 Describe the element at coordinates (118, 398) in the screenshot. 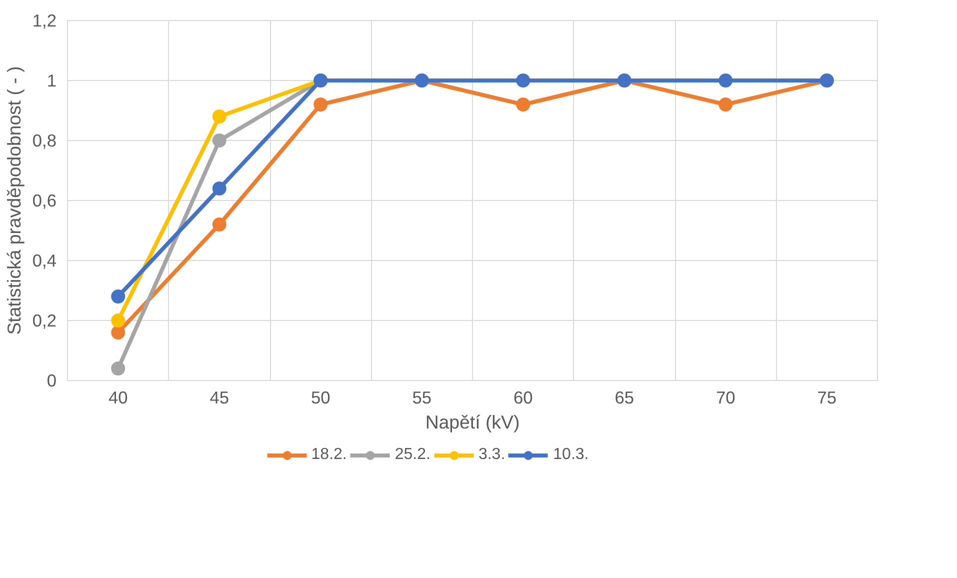

I see `x-tick-label: 40` at that location.